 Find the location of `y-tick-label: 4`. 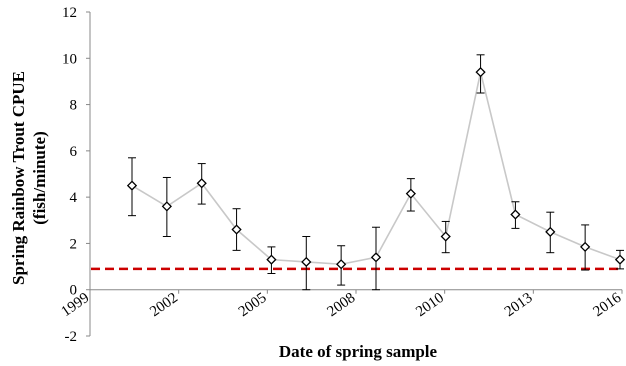

y-tick-label: 4 is located at coordinates (74, 198).